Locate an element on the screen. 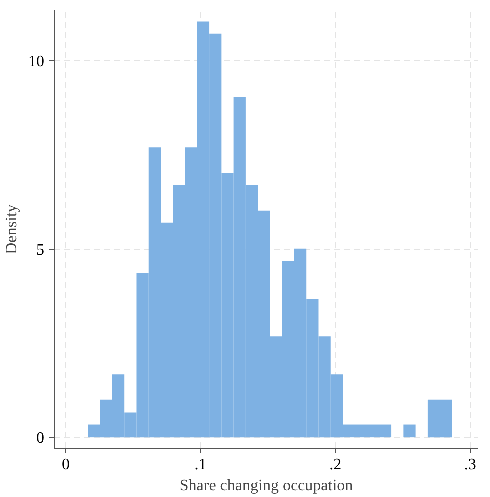 This screenshot has width=490, height=497. y-tick-label: 5 is located at coordinates (40, 250).